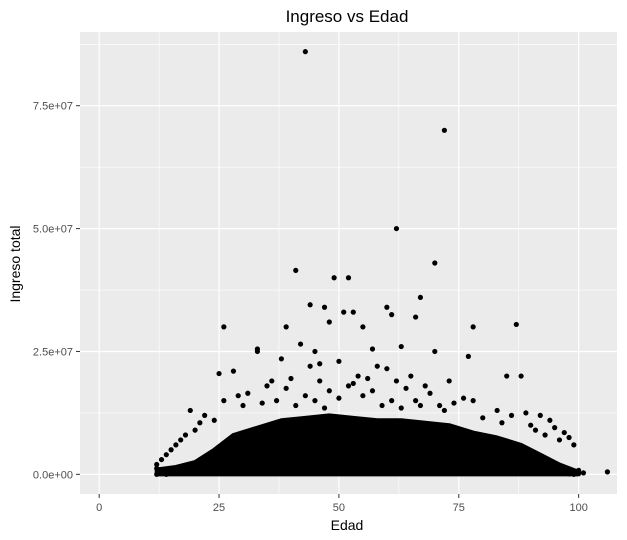 Image resolution: width=627 pixels, height=540 pixels. I want to click on chart-title: Ingreso vs Edad, so click(347, 16).